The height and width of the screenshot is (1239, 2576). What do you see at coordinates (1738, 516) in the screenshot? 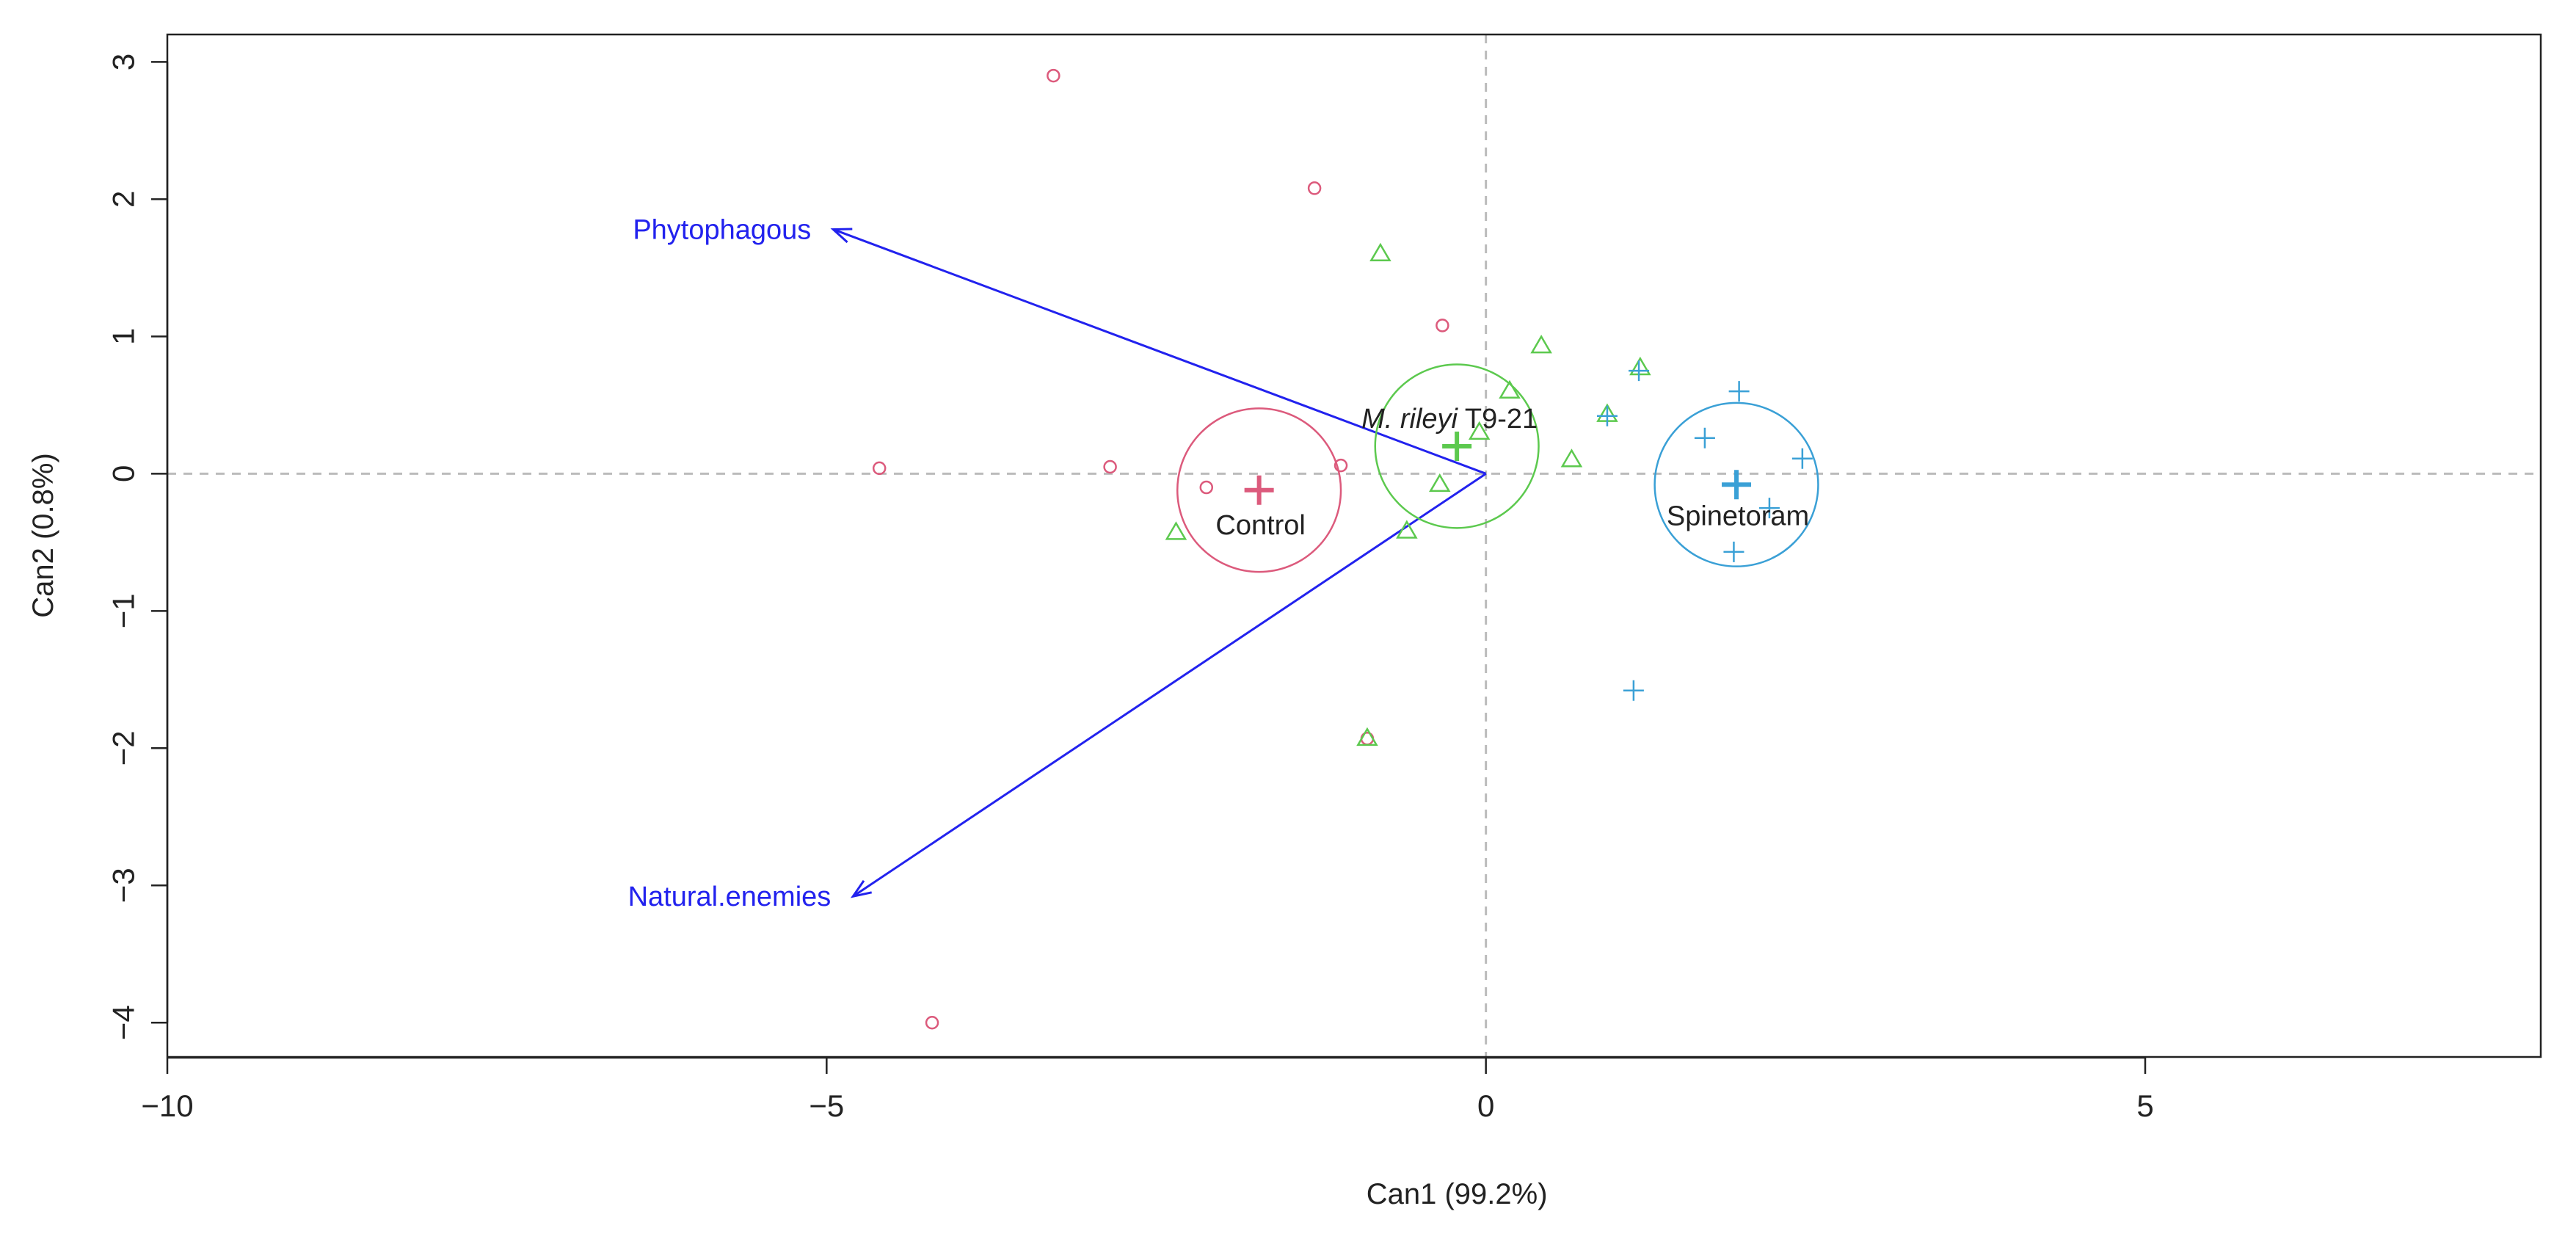
I see `group-label-spinetoram: Spinetoram` at bounding box center [1738, 516].